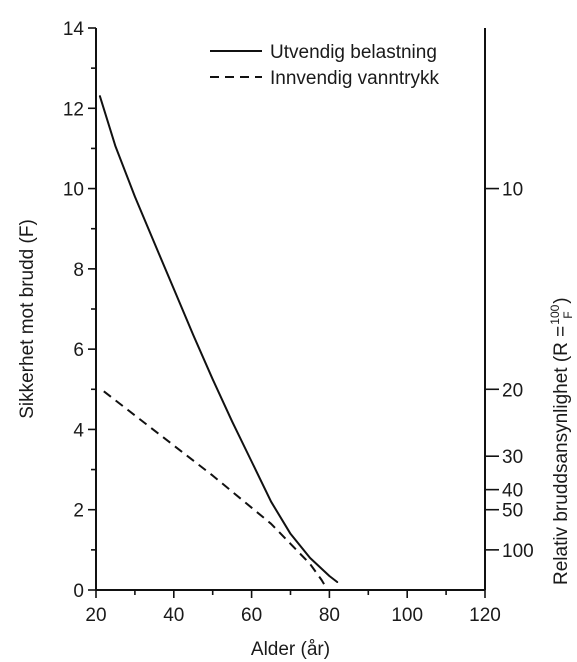  What do you see at coordinates (512, 190) in the screenshot?
I see `y2-tick-label: 10` at bounding box center [512, 190].